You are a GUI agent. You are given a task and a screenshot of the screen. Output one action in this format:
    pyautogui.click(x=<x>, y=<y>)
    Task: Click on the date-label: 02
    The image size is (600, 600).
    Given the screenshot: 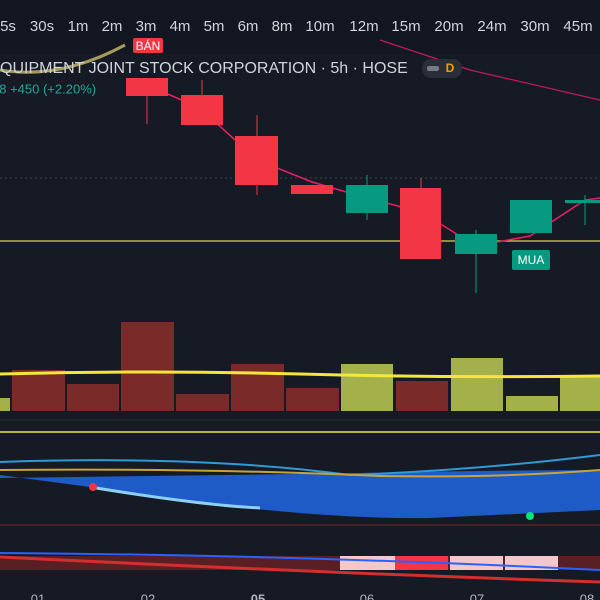 What is the action you would take?
    pyautogui.click(x=148, y=595)
    